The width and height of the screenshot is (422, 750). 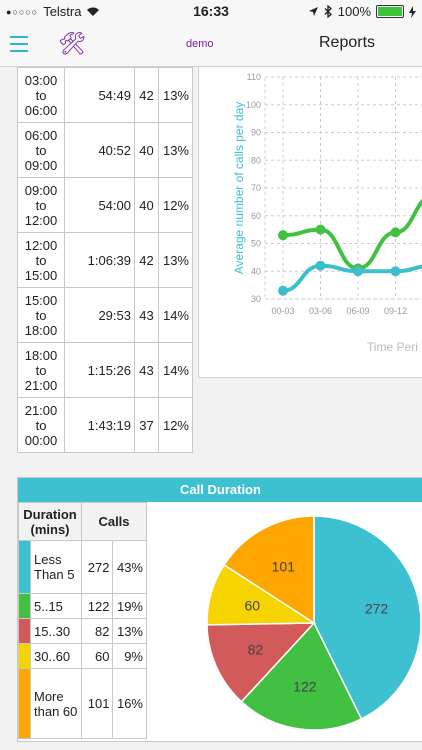 I want to click on series-line, so click(x=352, y=235).